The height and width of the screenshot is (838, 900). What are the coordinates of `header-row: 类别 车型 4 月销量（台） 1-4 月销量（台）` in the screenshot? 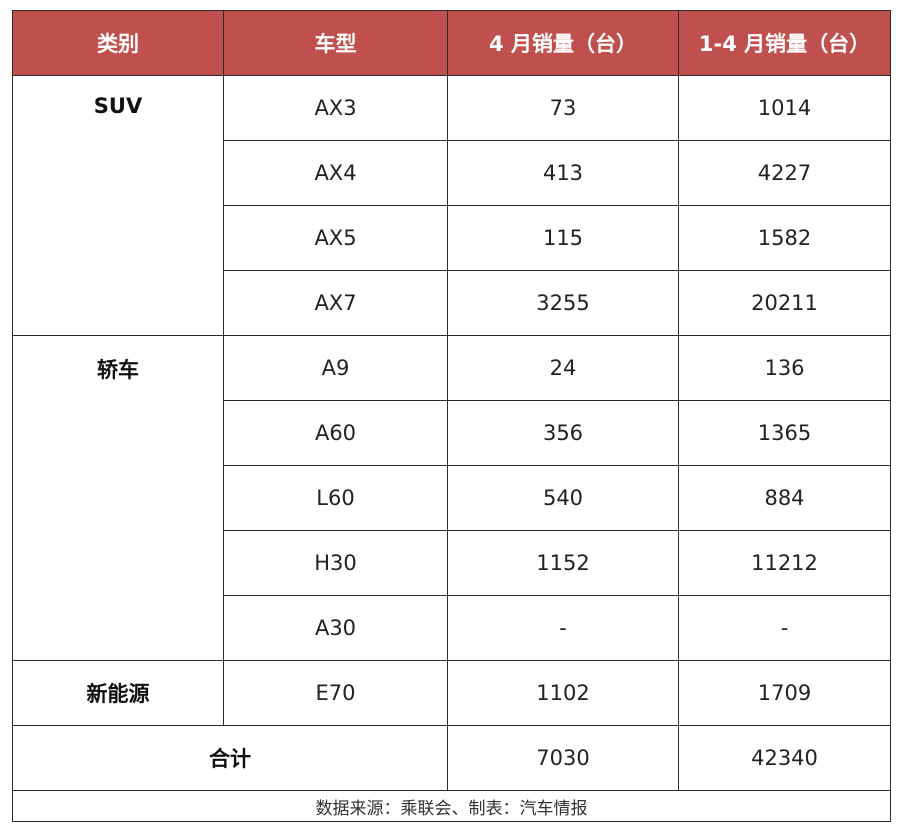 It's located at (451, 43).